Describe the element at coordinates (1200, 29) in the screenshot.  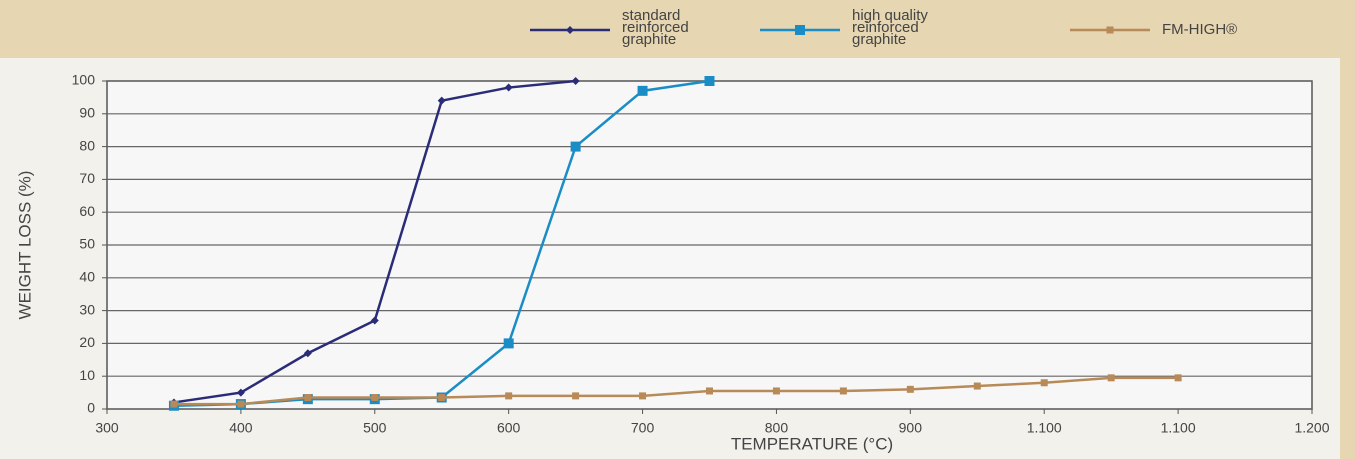
I see `legend-label: FM-HIGH®` at that location.